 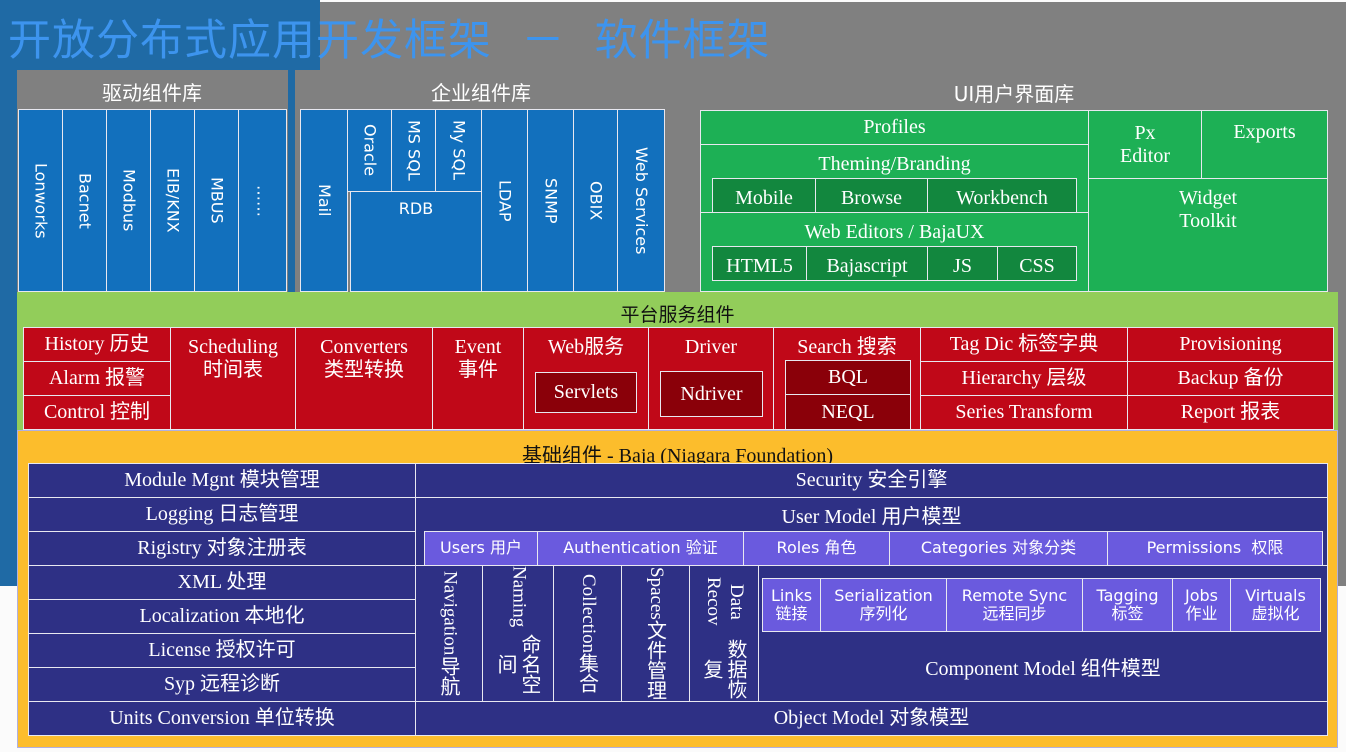 I want to click on ui-theming-label: Theming/Branding, so click(x=894, y=164).